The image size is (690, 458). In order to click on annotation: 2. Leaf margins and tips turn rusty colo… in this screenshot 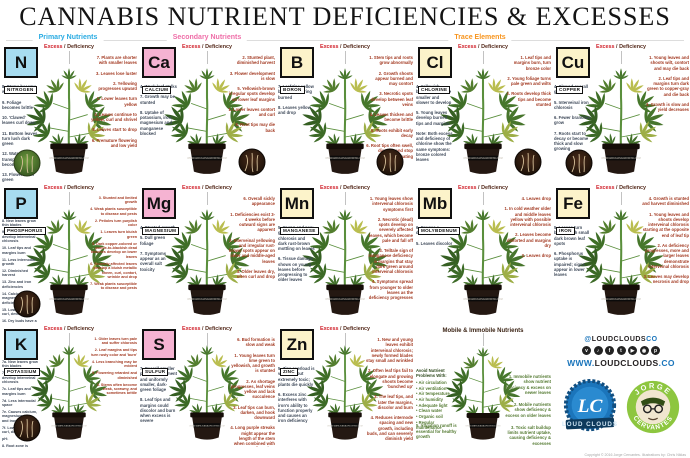, I will do `click(114, 352)`.